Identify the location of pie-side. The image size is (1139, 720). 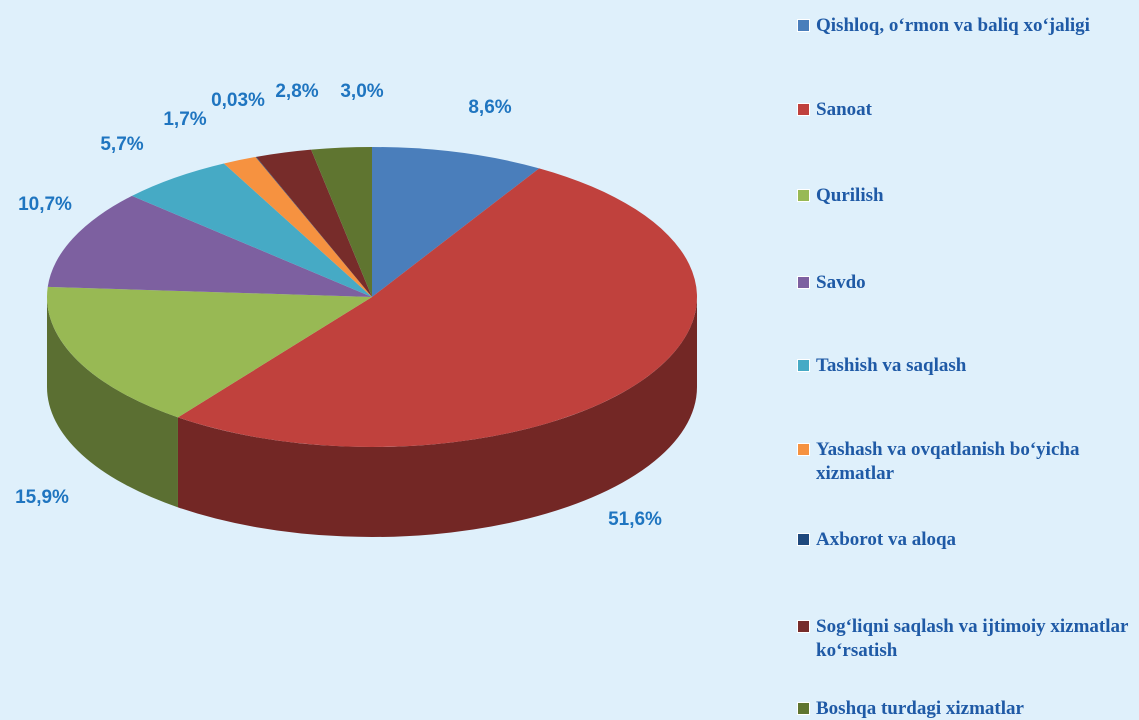
(112, 402).